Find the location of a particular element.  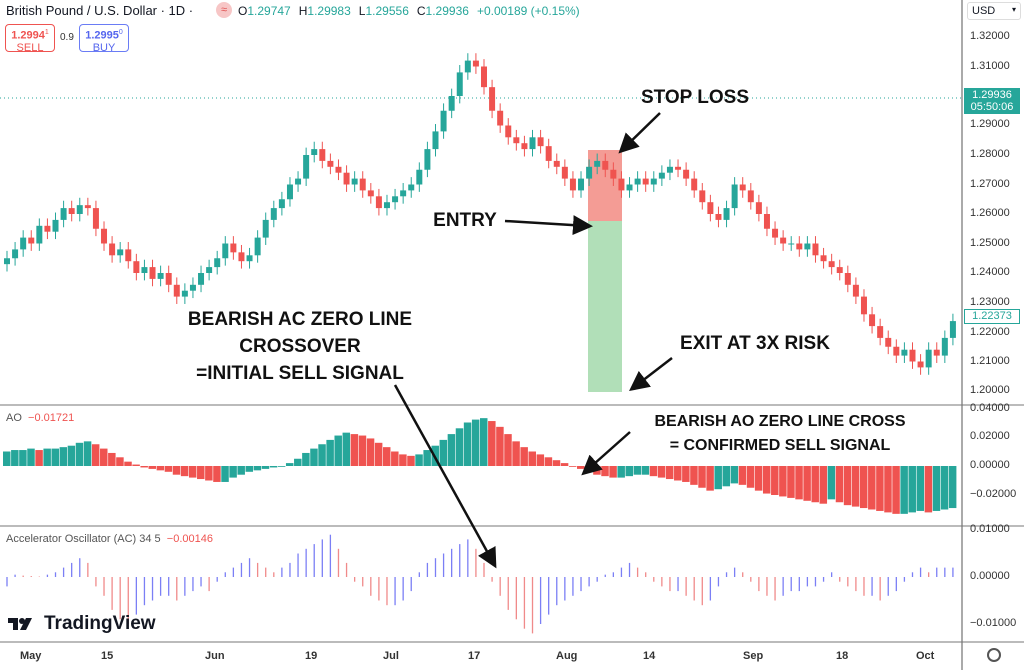

settings-eye-icon is located at coordinates (994, 655).